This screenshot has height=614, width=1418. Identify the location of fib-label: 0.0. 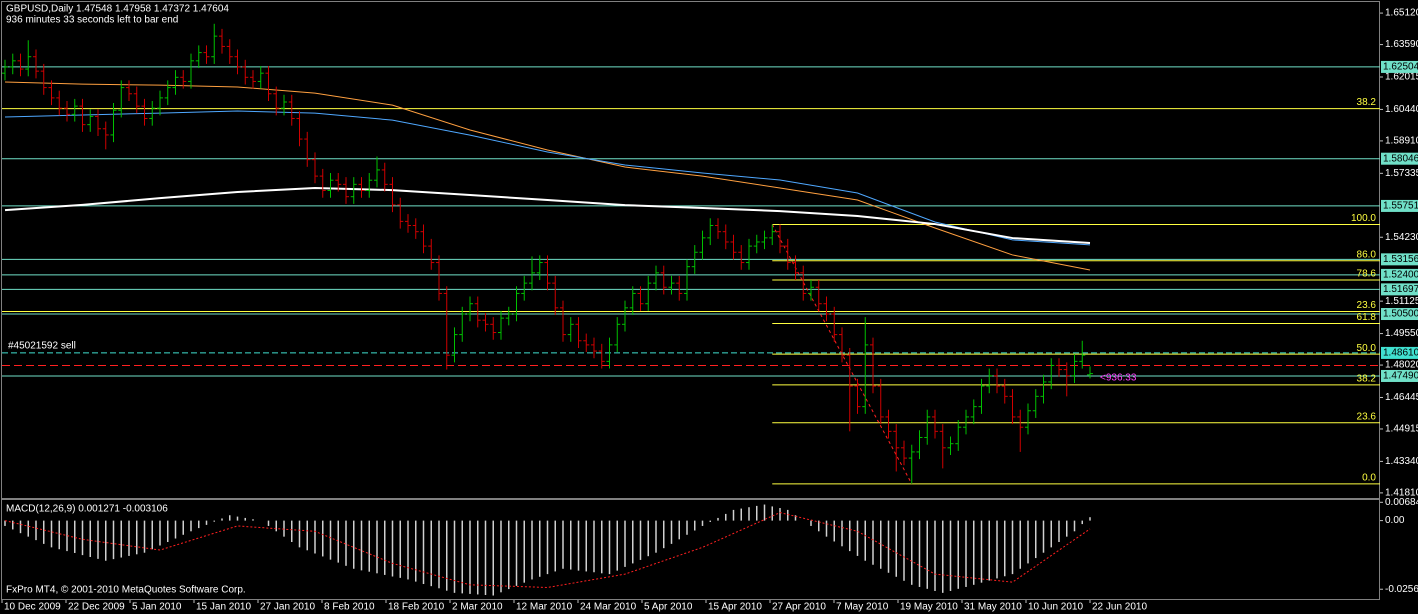
(1369, 477).